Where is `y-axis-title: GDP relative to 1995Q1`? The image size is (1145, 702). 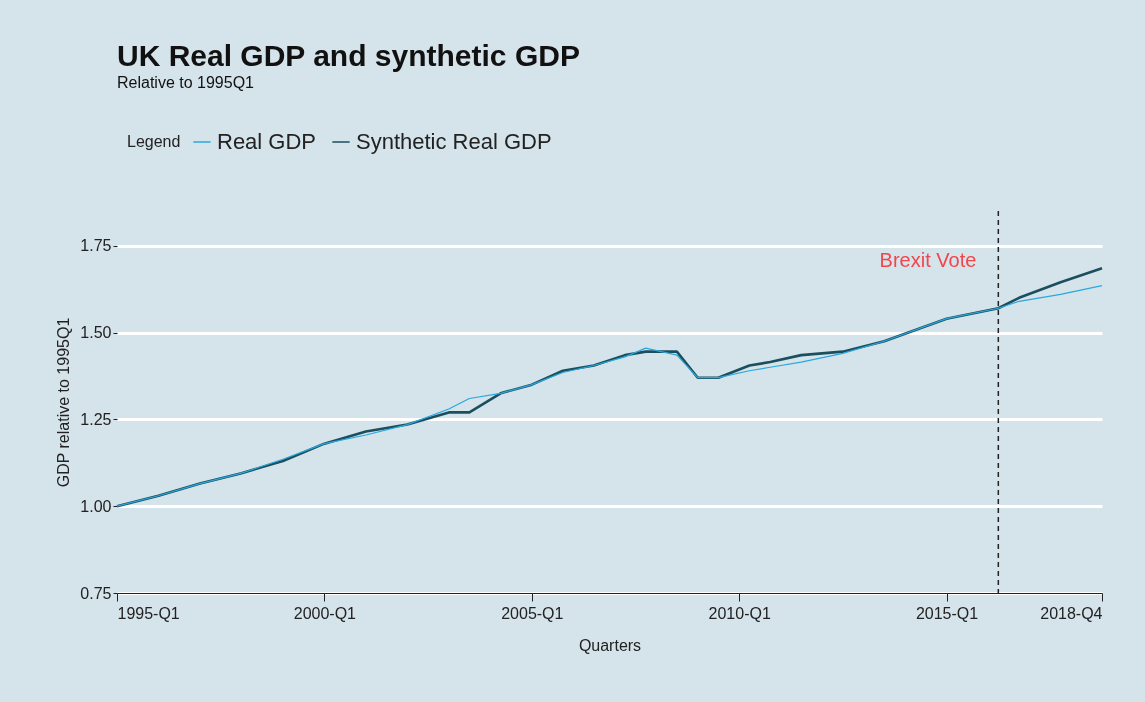 y-axis-title: GDP relative to 1995Q1 is located at coordinates (64, 402).